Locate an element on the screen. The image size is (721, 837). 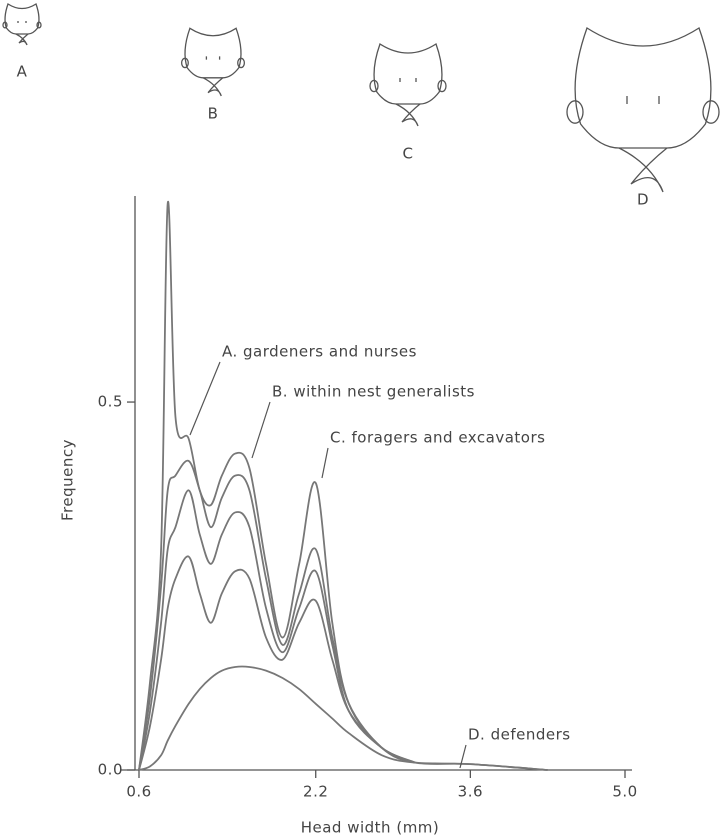
x-tick-label: 5.0 is located at coordinates (624, 792).